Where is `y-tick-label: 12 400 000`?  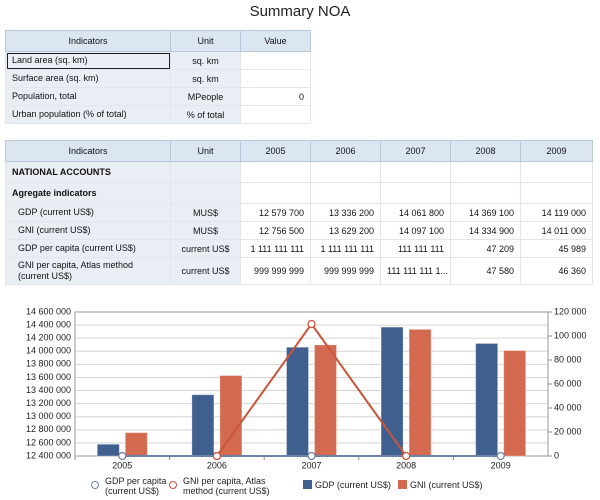 y-tick-label: 12 400 000 is located at coordinates (48, 455).